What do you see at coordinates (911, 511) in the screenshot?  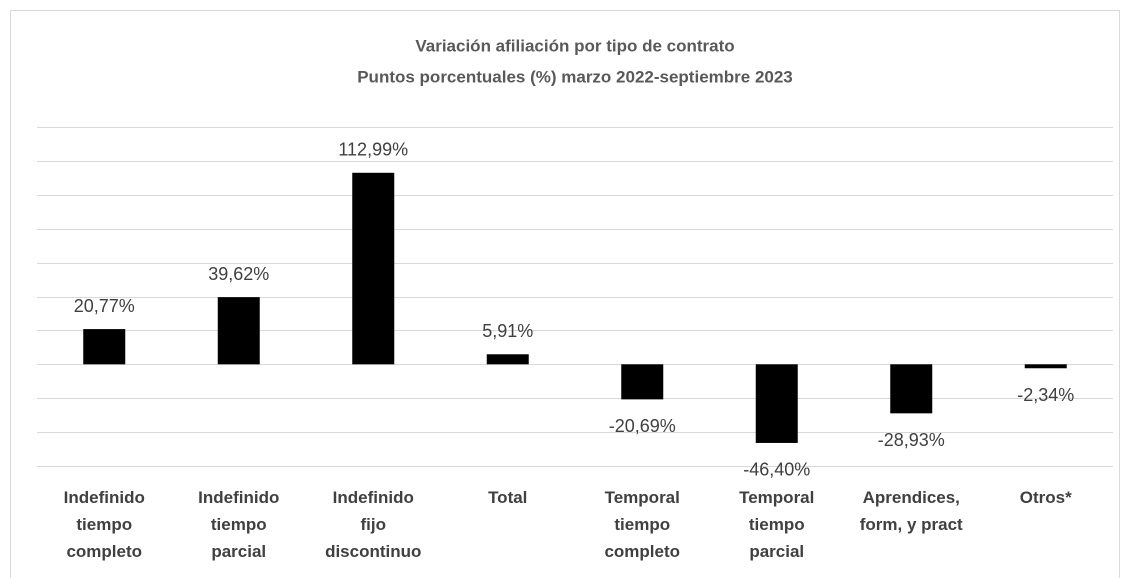 I see `x-tick-label: Aprendices, form, y pract` at bounding box center [911, 511].